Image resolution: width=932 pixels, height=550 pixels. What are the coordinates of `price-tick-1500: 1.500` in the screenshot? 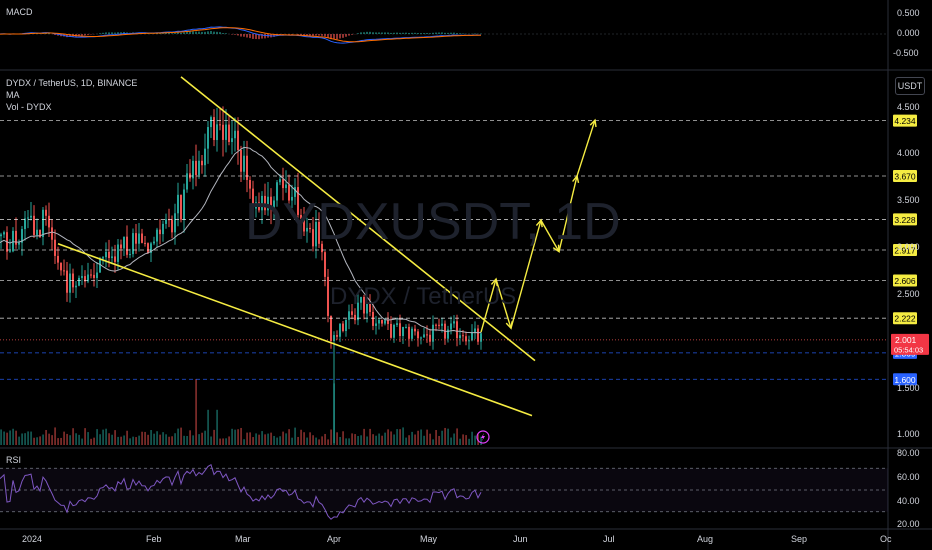 It's located at (908, 388).